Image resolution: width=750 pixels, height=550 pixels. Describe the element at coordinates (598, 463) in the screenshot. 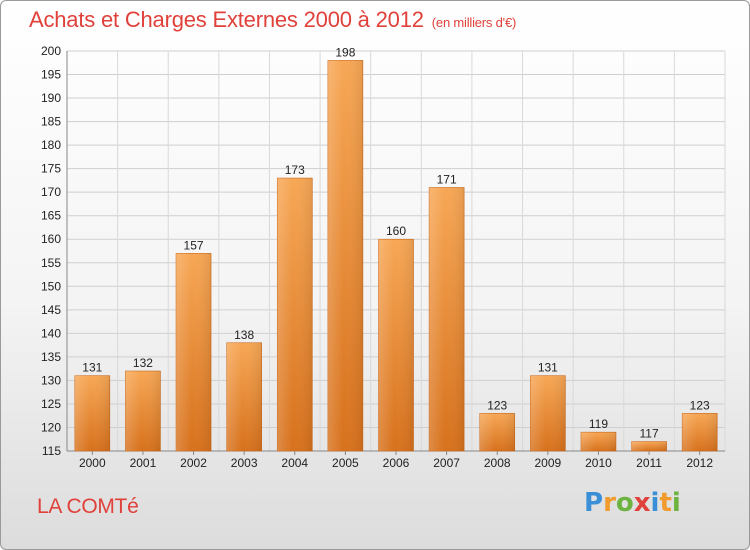

I see `x-tick-label: 2010` at that location.